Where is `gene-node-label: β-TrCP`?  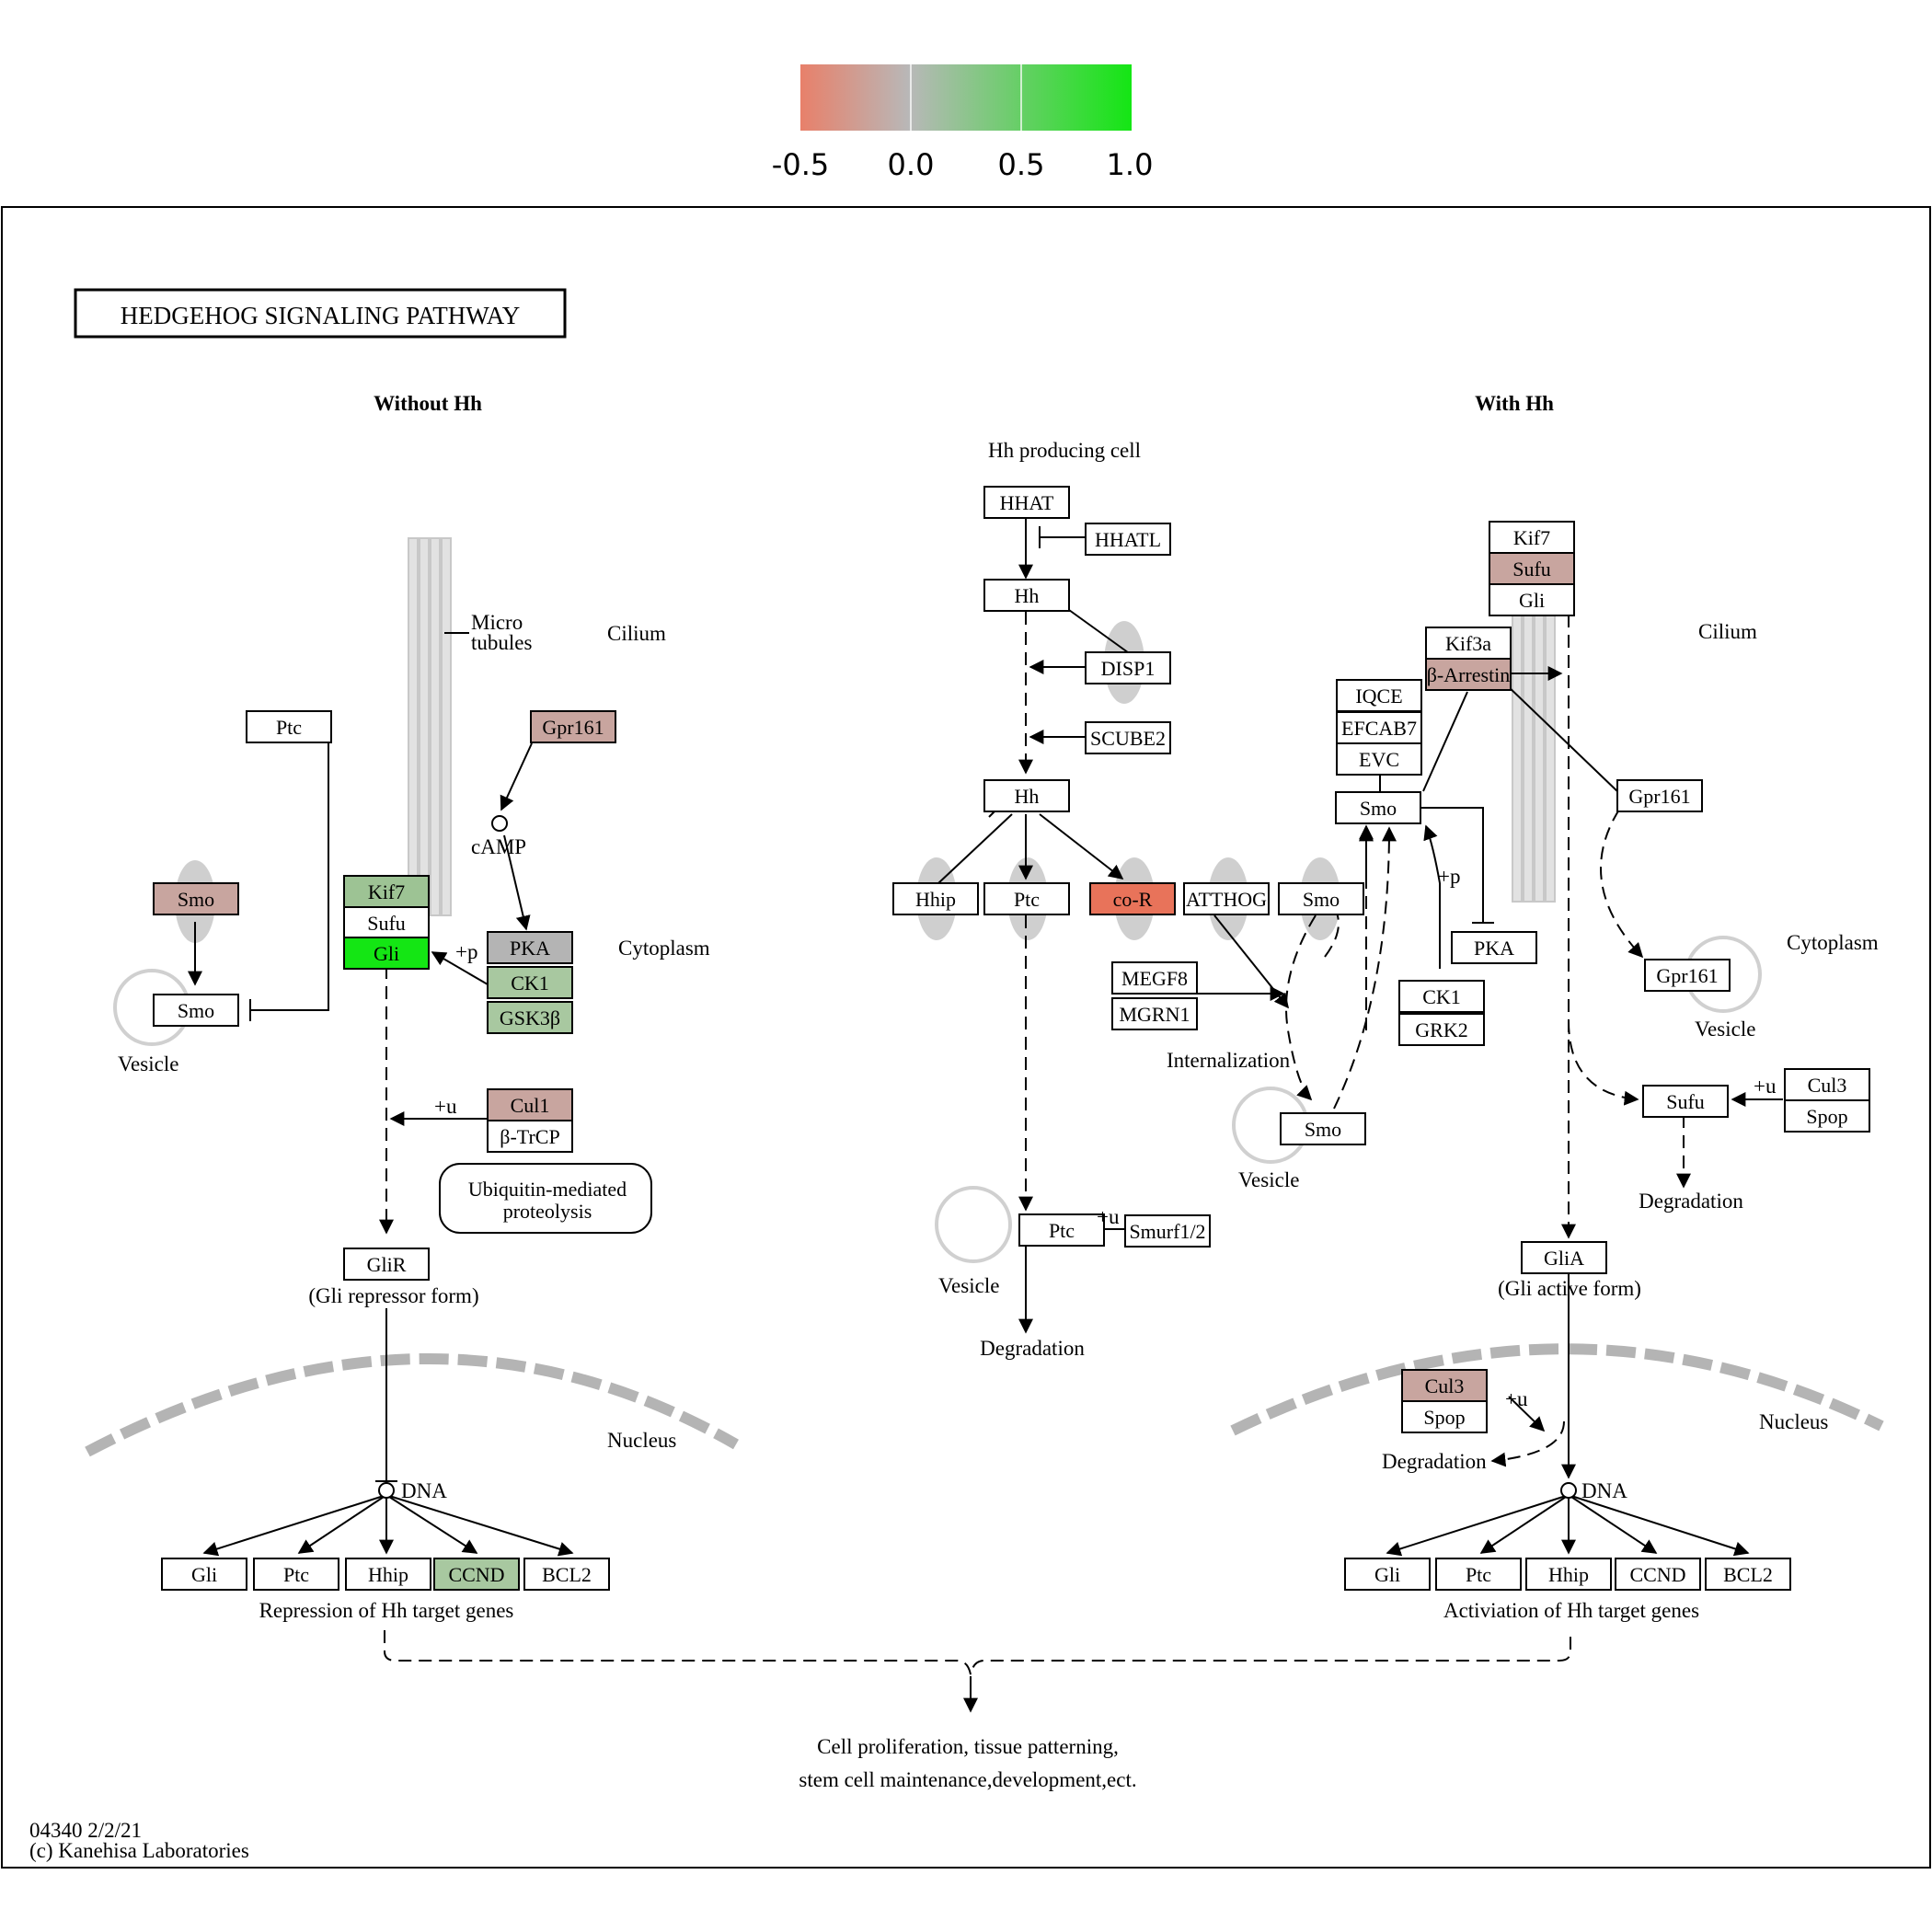
gene-node-label: β-TrCP is located at coordinates (529, 1136).